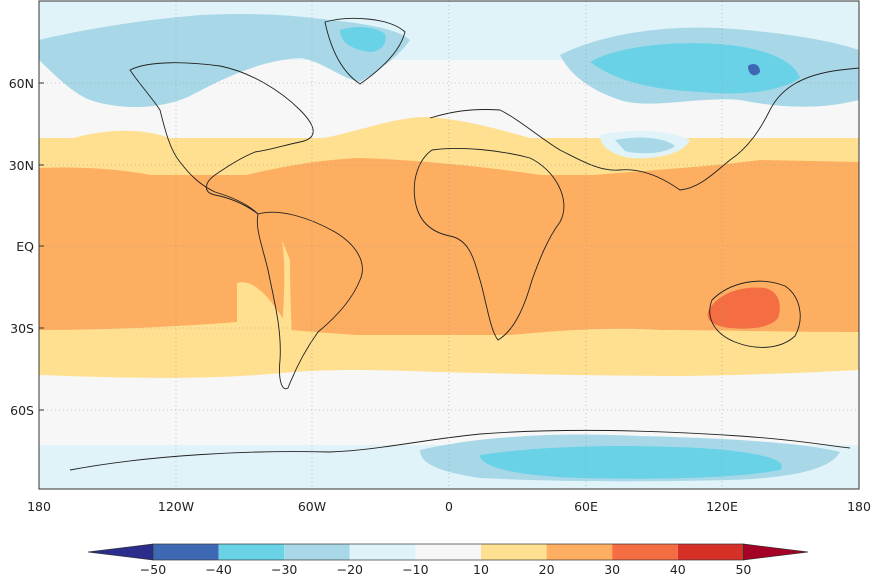 The image size is (873, 575). I want to click on siberia-coldest-region, so click(695, 68).